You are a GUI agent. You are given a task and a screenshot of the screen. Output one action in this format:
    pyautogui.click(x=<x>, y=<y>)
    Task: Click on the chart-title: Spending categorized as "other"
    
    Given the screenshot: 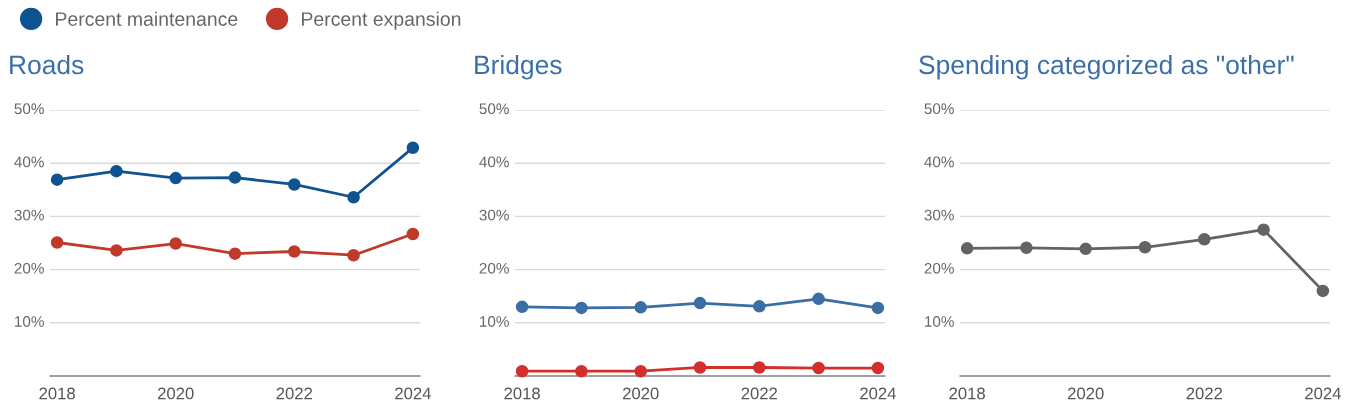 What is the action you would take?
    pyautogui.click(x=1106, y=67)
    